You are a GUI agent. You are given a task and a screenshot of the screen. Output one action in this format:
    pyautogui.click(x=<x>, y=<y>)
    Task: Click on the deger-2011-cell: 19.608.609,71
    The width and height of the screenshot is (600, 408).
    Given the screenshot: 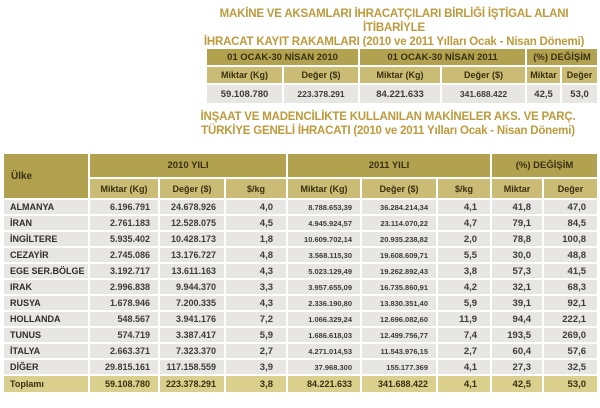 What is the action you would take?
    pyautogui.click(x=399, y=255)
    